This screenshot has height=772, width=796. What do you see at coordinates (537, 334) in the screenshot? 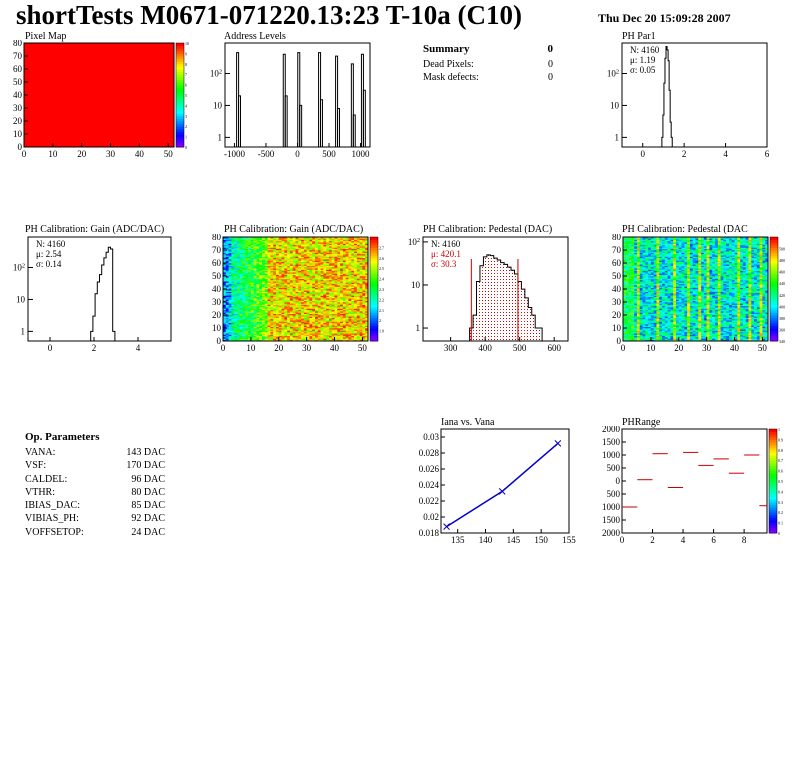
I see `hist-bar` at bounding box center [537, 334].